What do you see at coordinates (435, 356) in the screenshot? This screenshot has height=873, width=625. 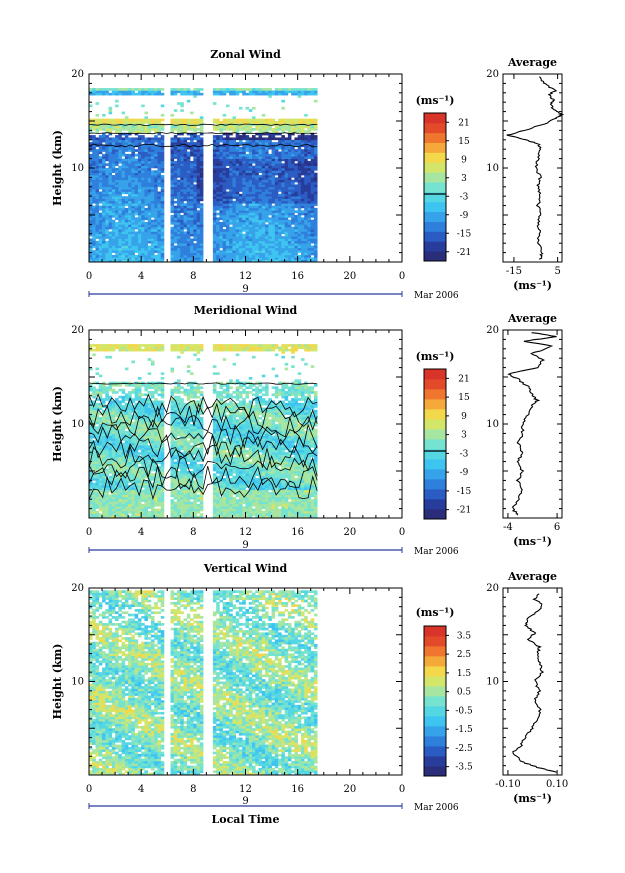 I see `colorbar-unit: (ms⁻¹)` at bounding box center [435, 356].